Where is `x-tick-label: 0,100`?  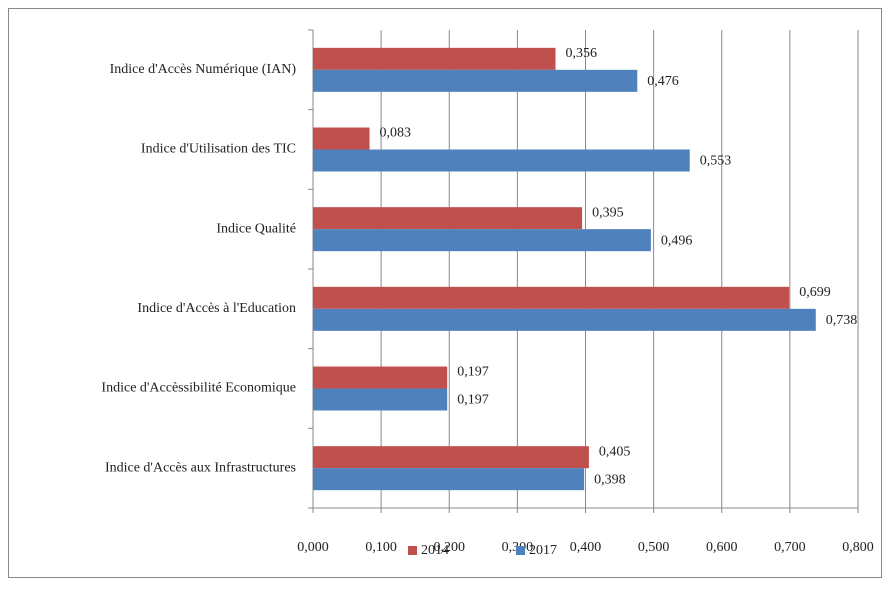
x-tick-label: 0,100 is located at coordinates (381, 547).